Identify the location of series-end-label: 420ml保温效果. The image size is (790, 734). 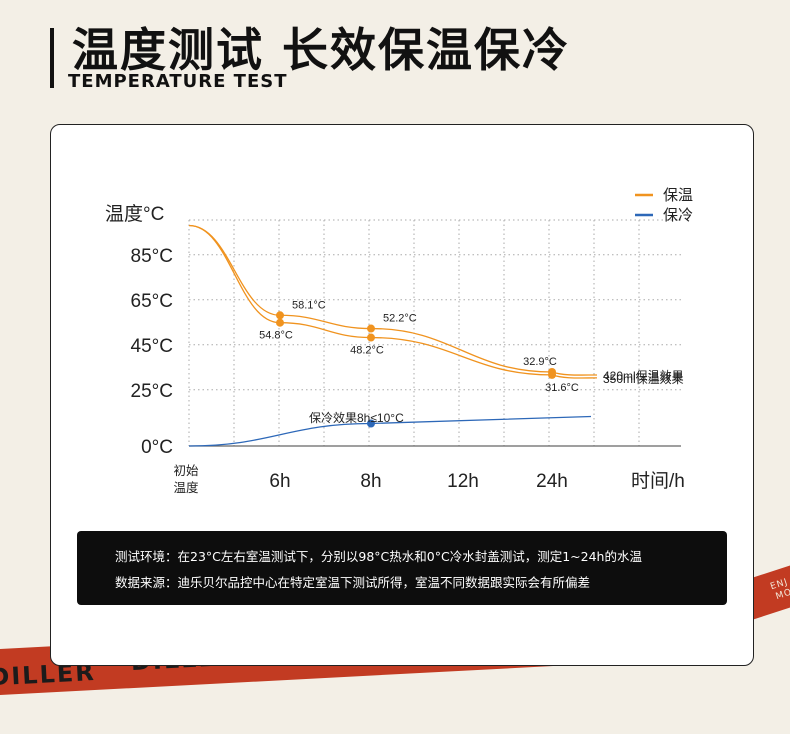
(643, 375).